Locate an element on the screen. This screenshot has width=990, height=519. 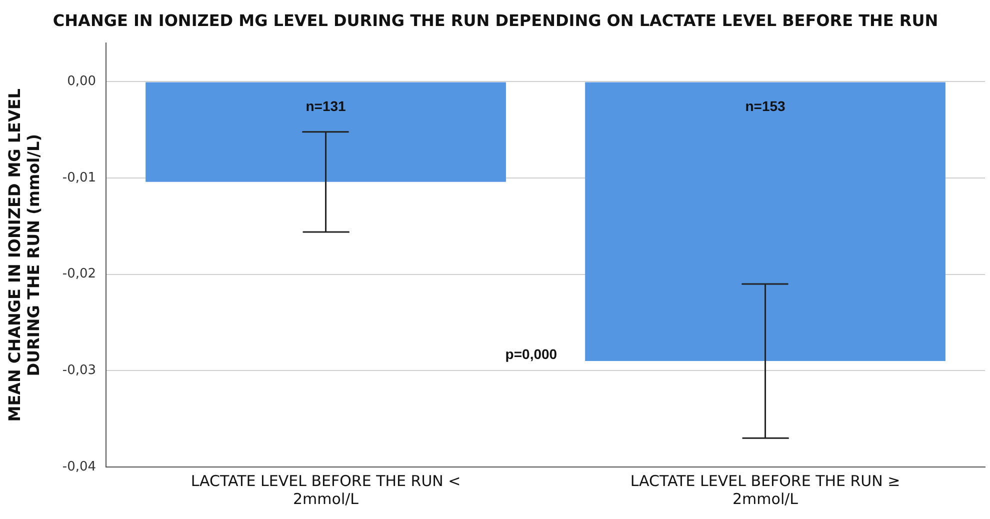
x-tick-label: LACTATE LEVEL BEFORE THE RUN < 2mmol/L is located at coordinates (325, 490).